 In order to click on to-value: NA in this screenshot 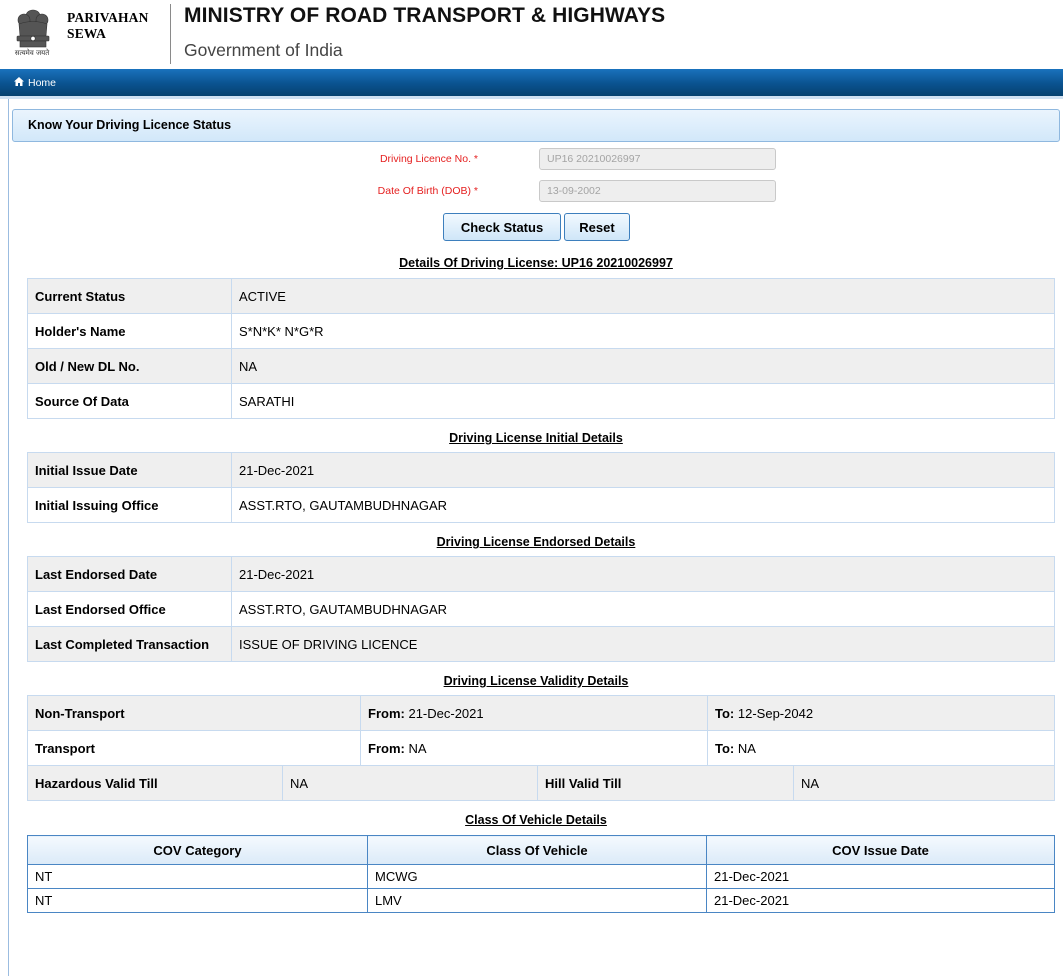, I will do `click(746, 748)`.